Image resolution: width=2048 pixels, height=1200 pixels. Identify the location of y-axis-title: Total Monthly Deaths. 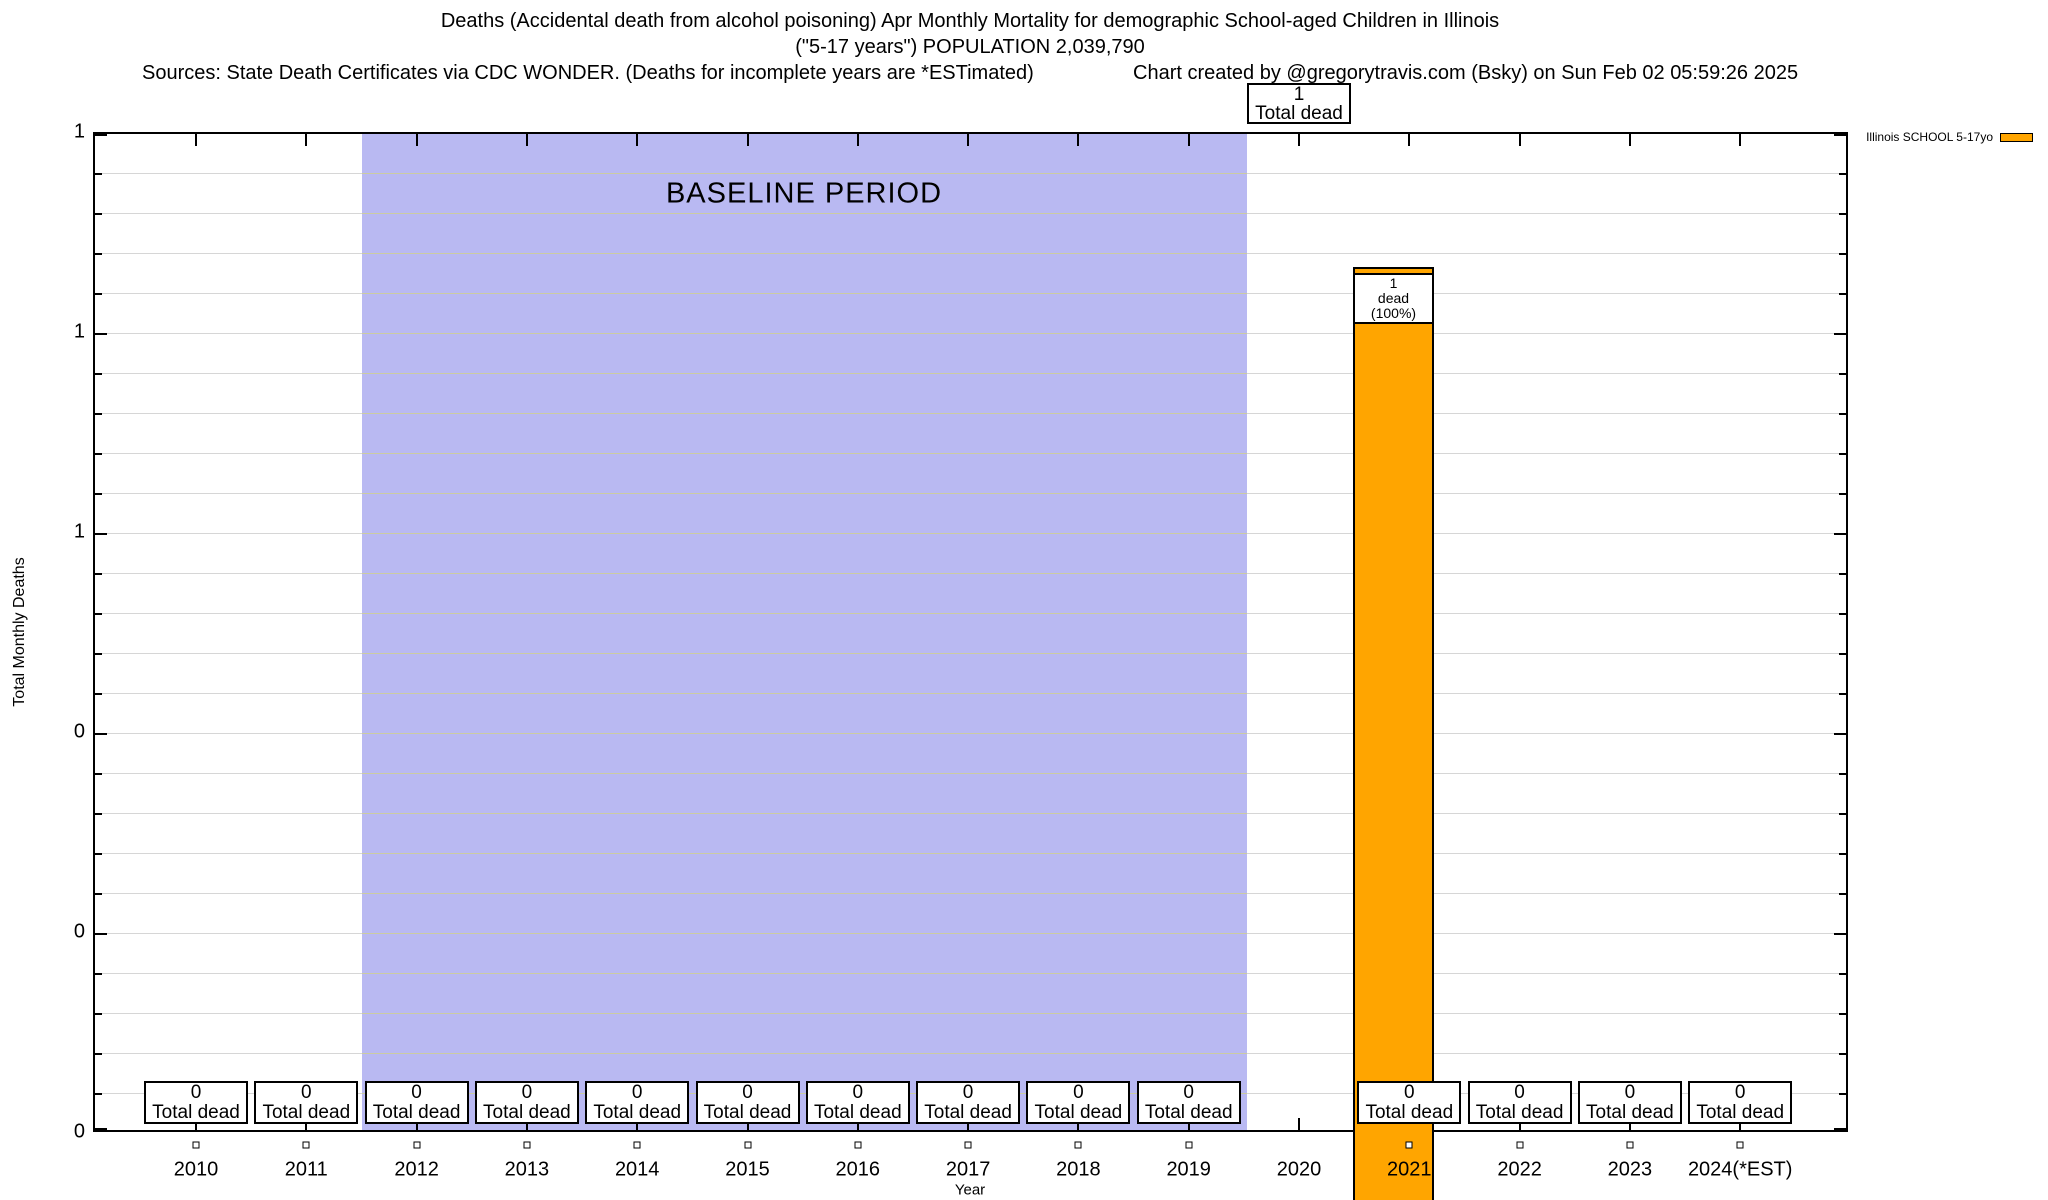
(19, 632).